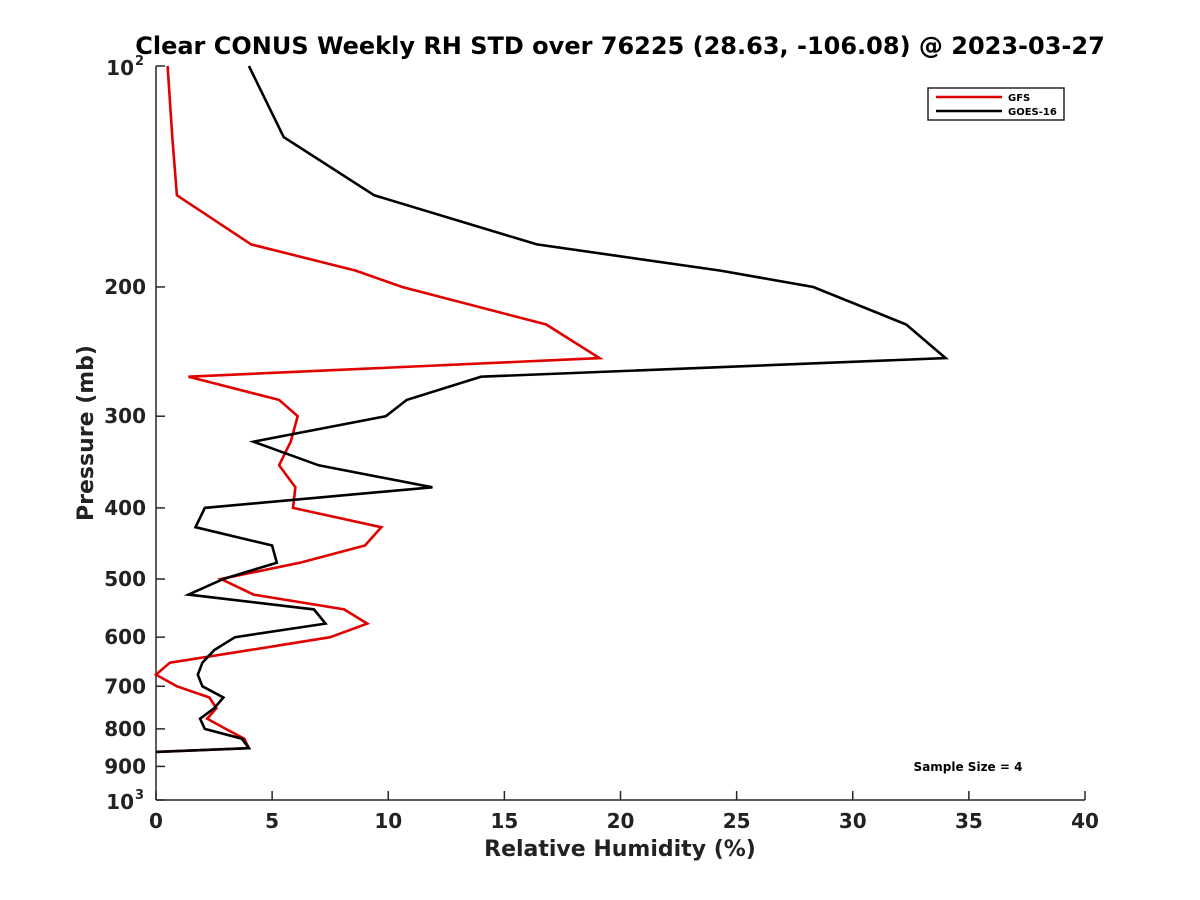 Image resolution: width=1200 pixels, height=900 pixels. What do you see at coordinates (969, 821) in the screenshot?
I see `x-tick-label: 35` at bounding box center [969, 821].